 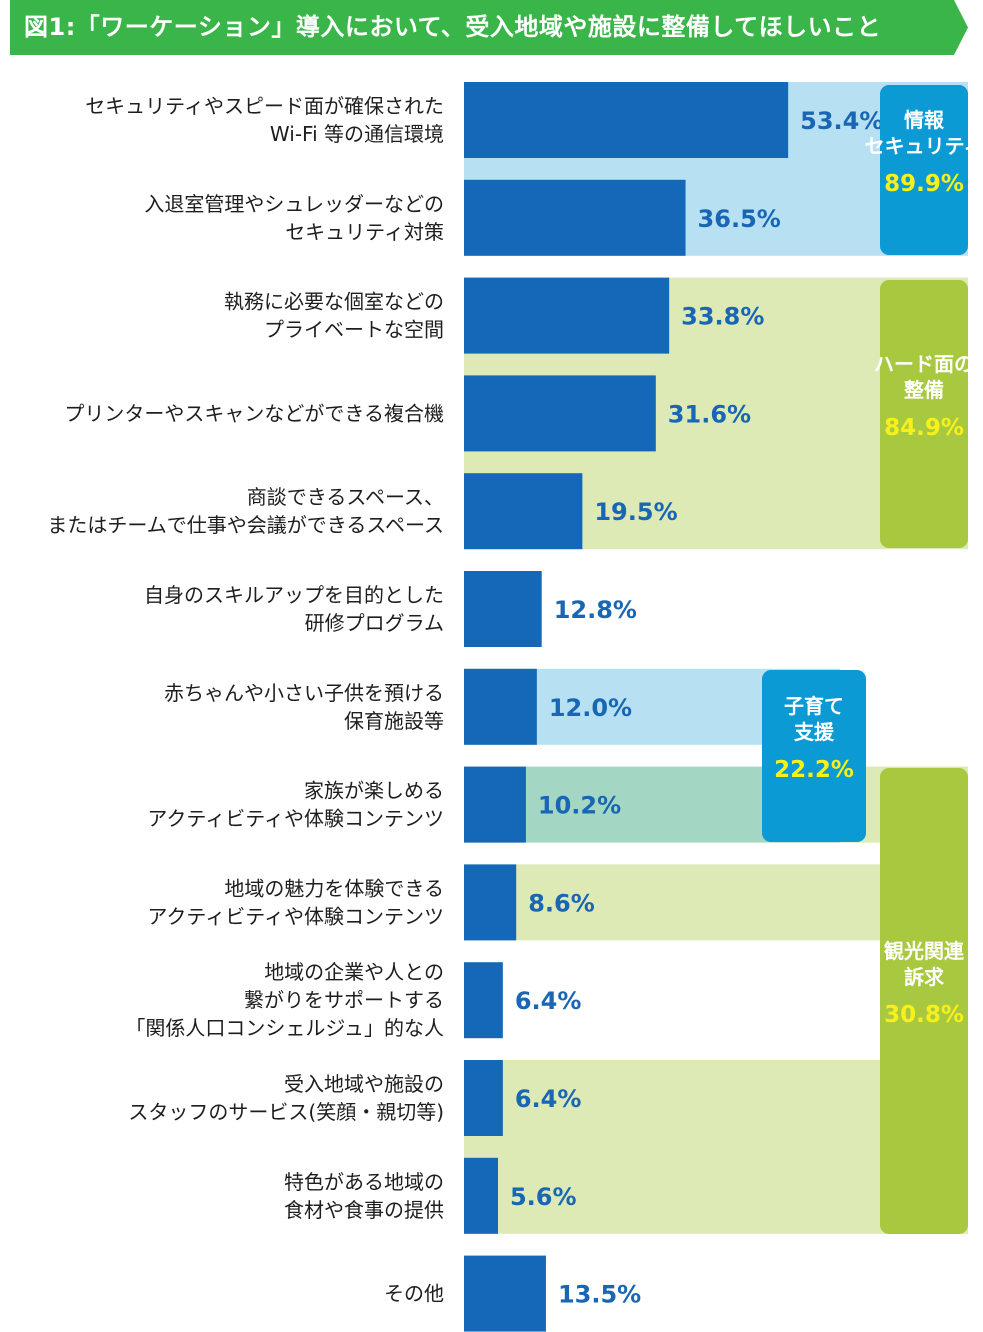 I want to click on header-banner-shape, so click(x=489, y=27).